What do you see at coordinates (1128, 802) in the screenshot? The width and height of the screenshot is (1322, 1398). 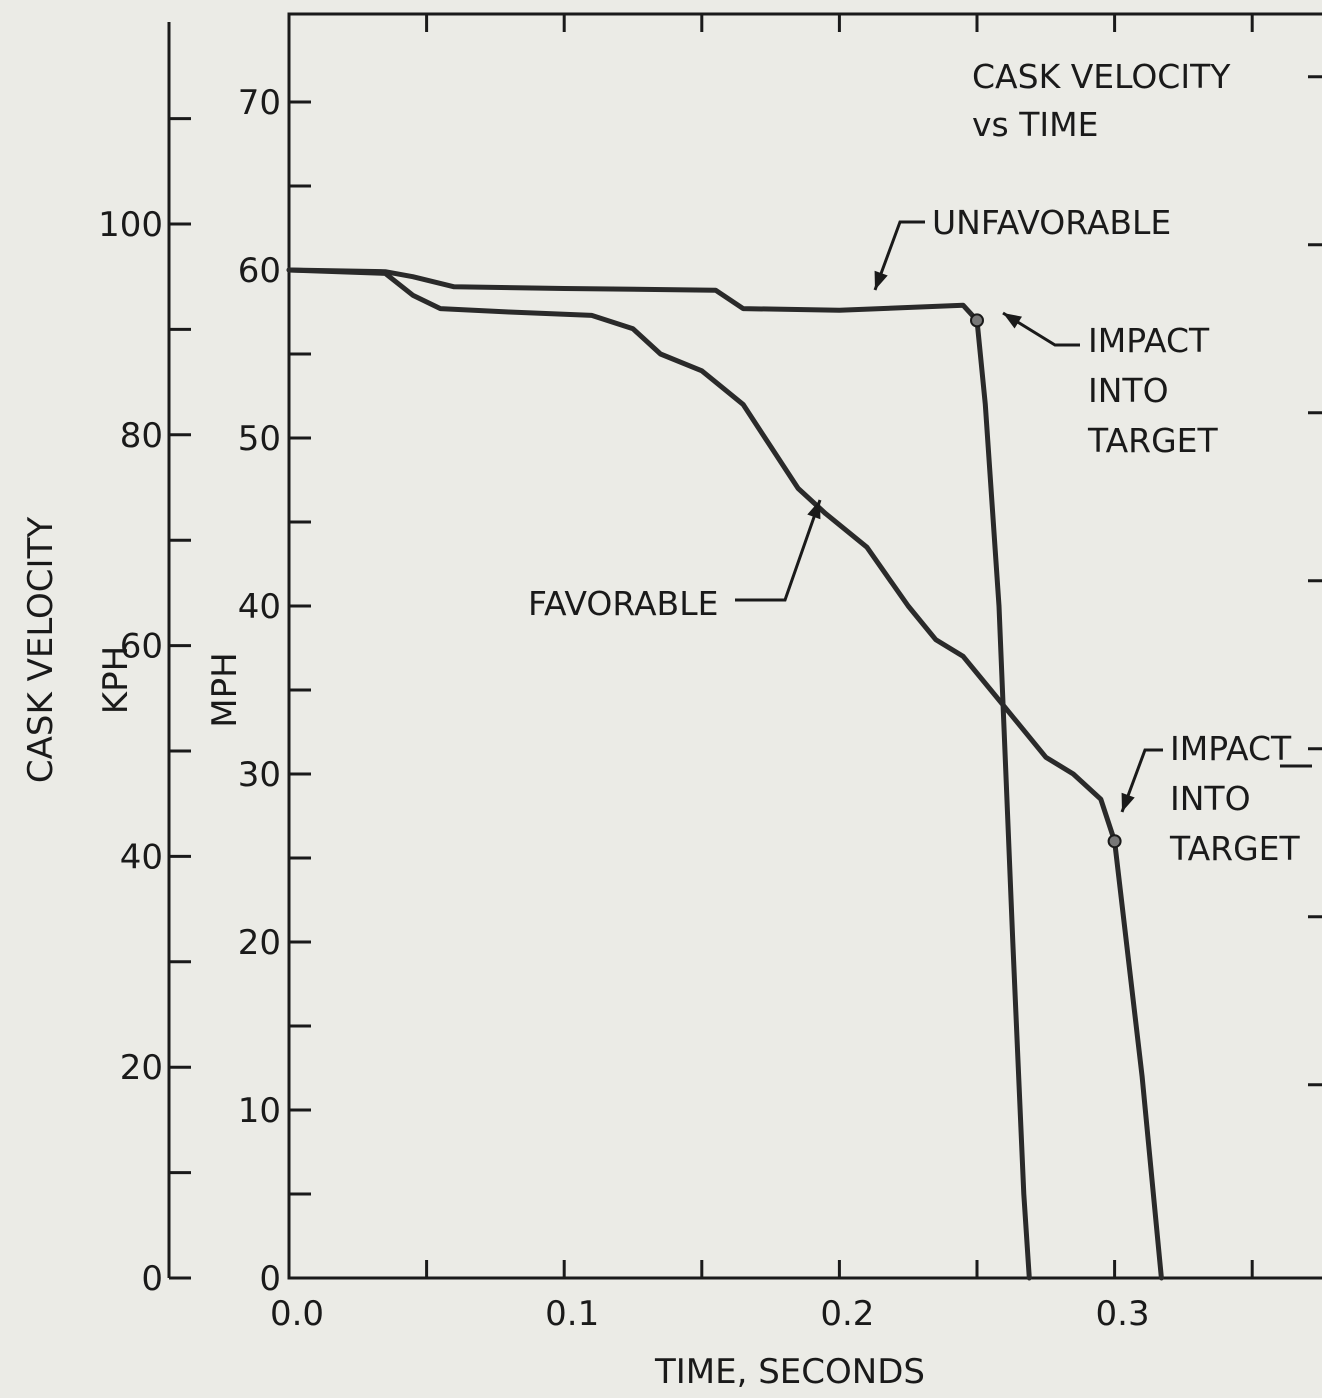 I see `impact-2-arrow-head` at bounding box center [1128, 802].